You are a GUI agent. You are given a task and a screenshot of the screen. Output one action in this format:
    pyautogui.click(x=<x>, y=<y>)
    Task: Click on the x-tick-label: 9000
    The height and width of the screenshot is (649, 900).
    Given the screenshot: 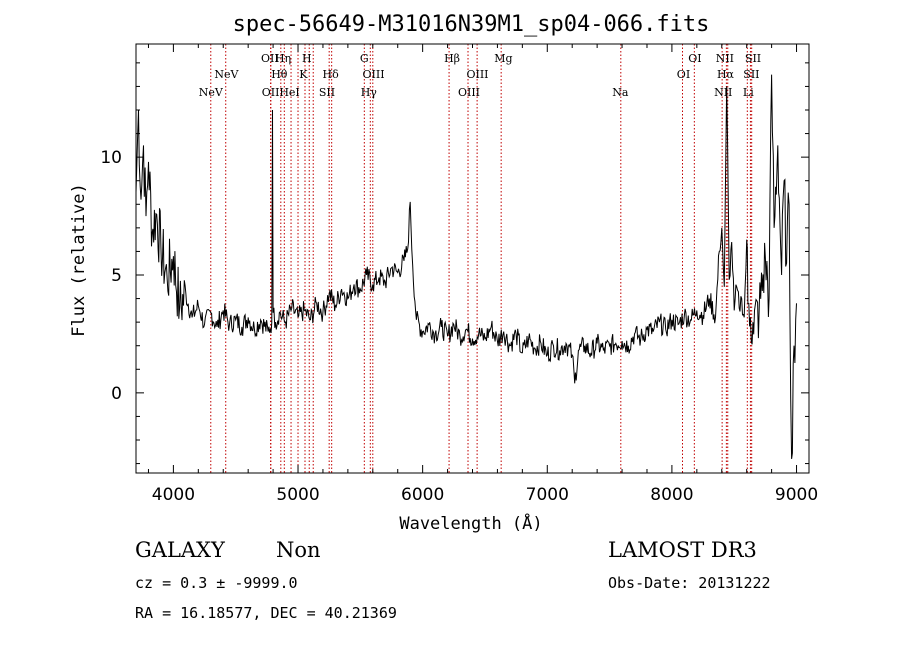 What is the action you would take?
    pyautogui.click(x=796, y=495)
    